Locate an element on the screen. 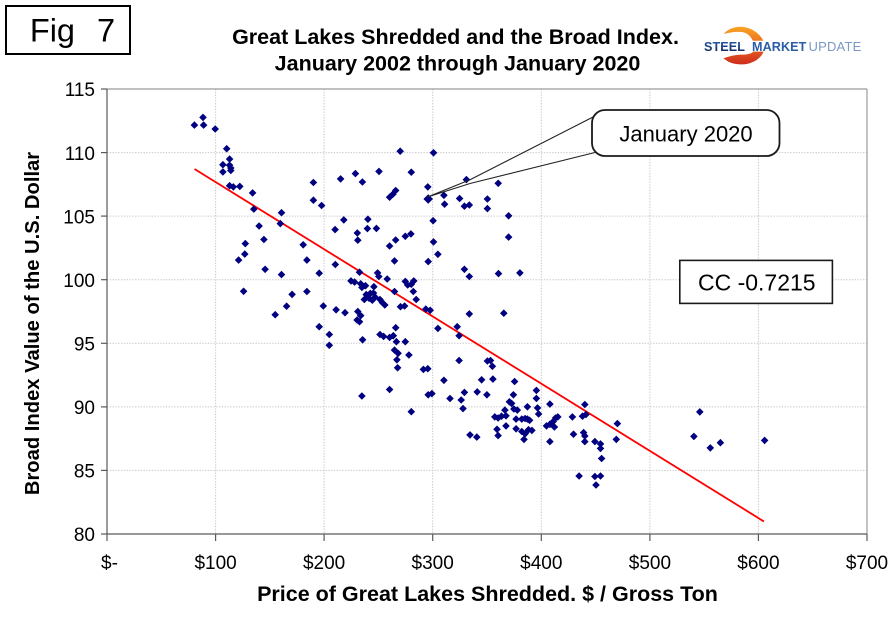 The image size is (892, 622). svg-text: January 2020 is located at coordinates (685, 133).